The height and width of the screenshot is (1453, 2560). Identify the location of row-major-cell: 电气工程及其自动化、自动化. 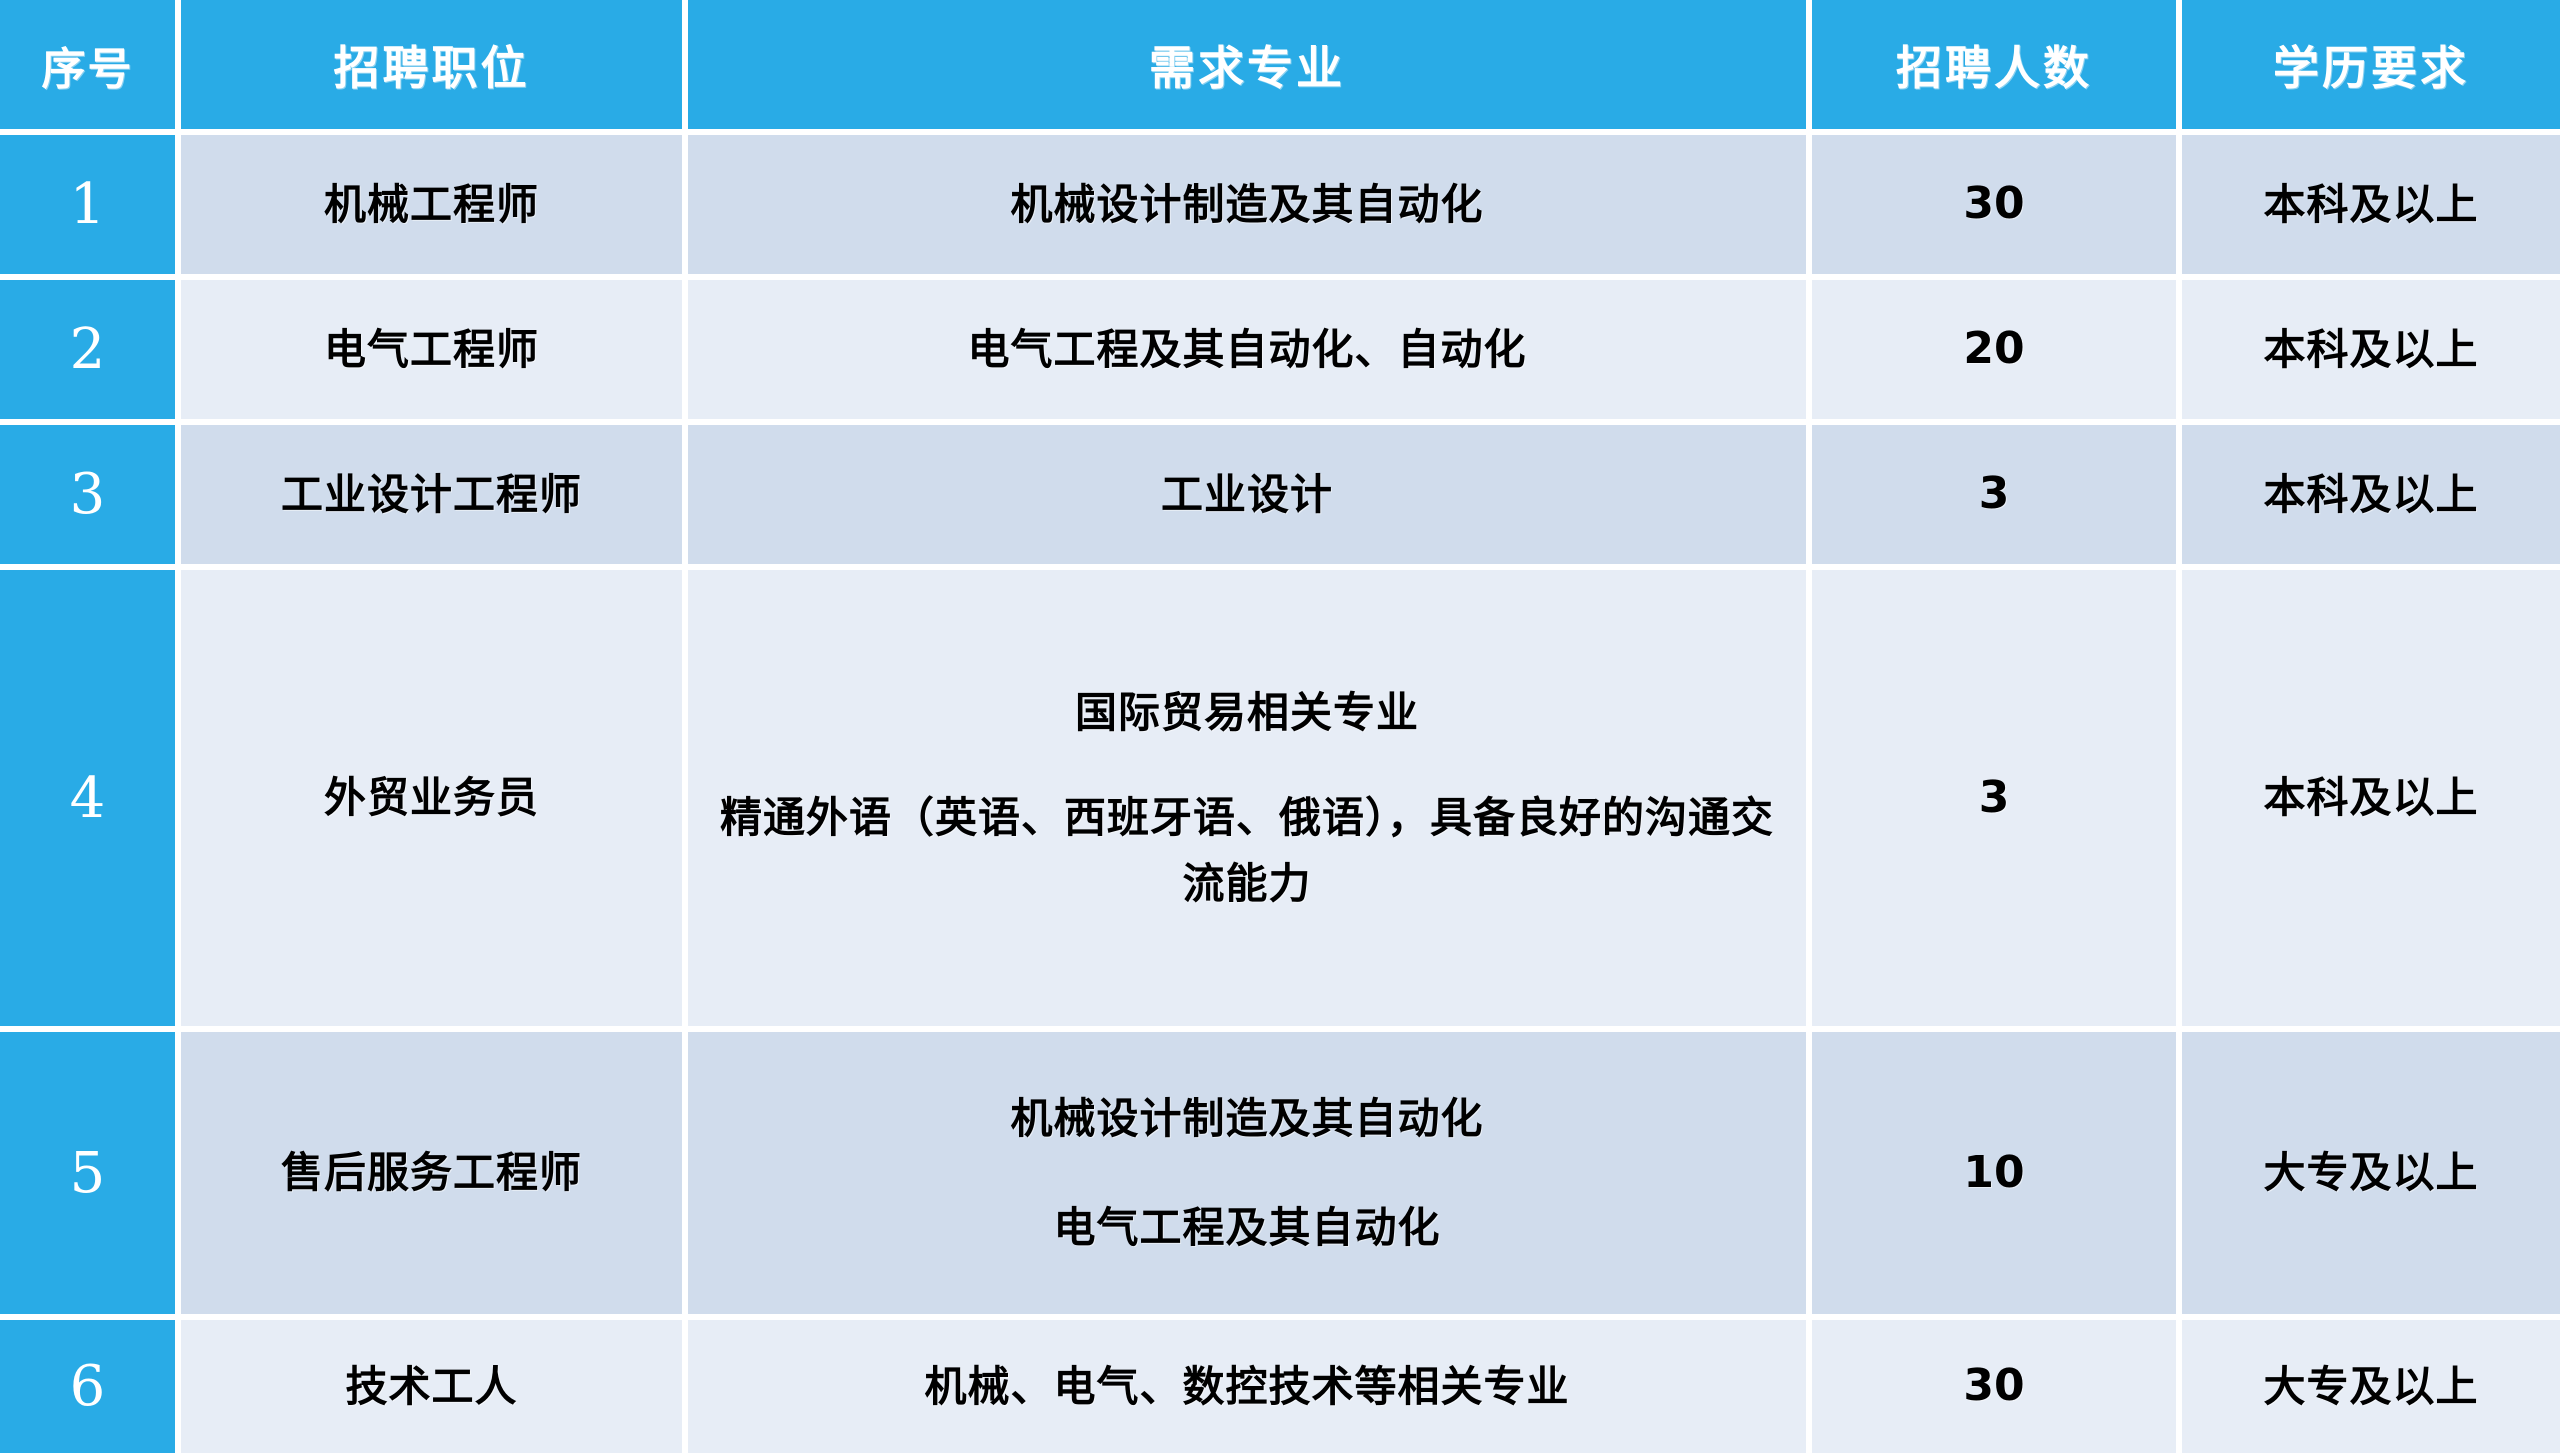
(1250, 352).